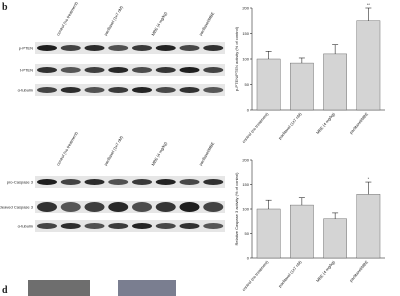 The height and width of the screenshot is (296, 400). Describe the element at coordinates (236, 58) in the screenshot. I see `y-axis-label: p-PTEN/PTEN activity (% of control)` at that location.